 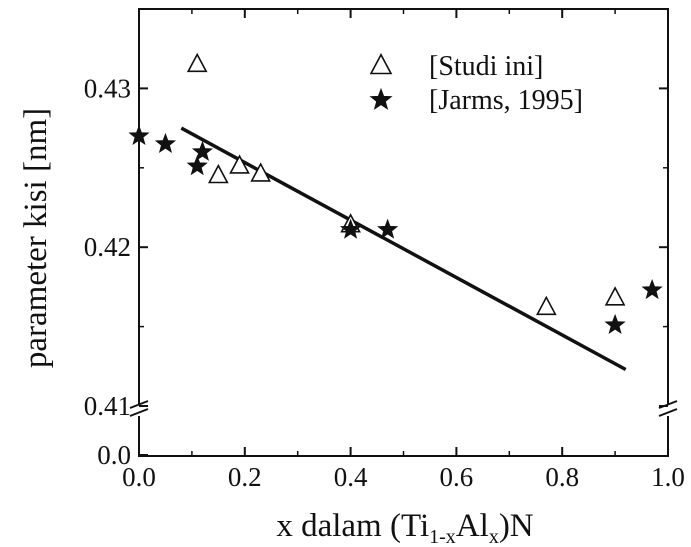 What do you see at coordinates (36, 238) in the screenshot?
I see `y-axis-title: parameter kisi [nm]` at bounding box center [36, 238].